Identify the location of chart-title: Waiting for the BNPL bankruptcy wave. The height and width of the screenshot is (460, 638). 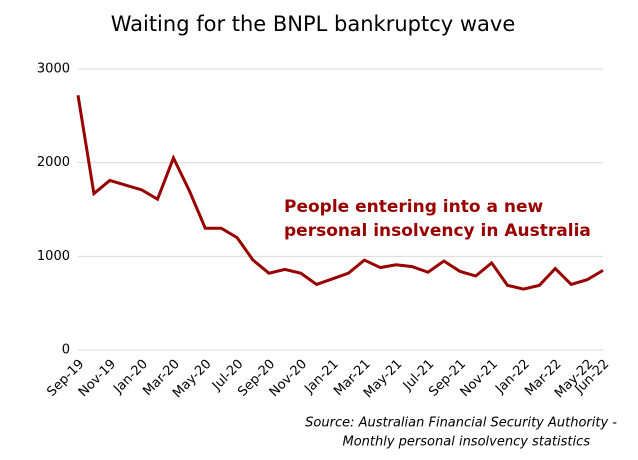
(313, 24).